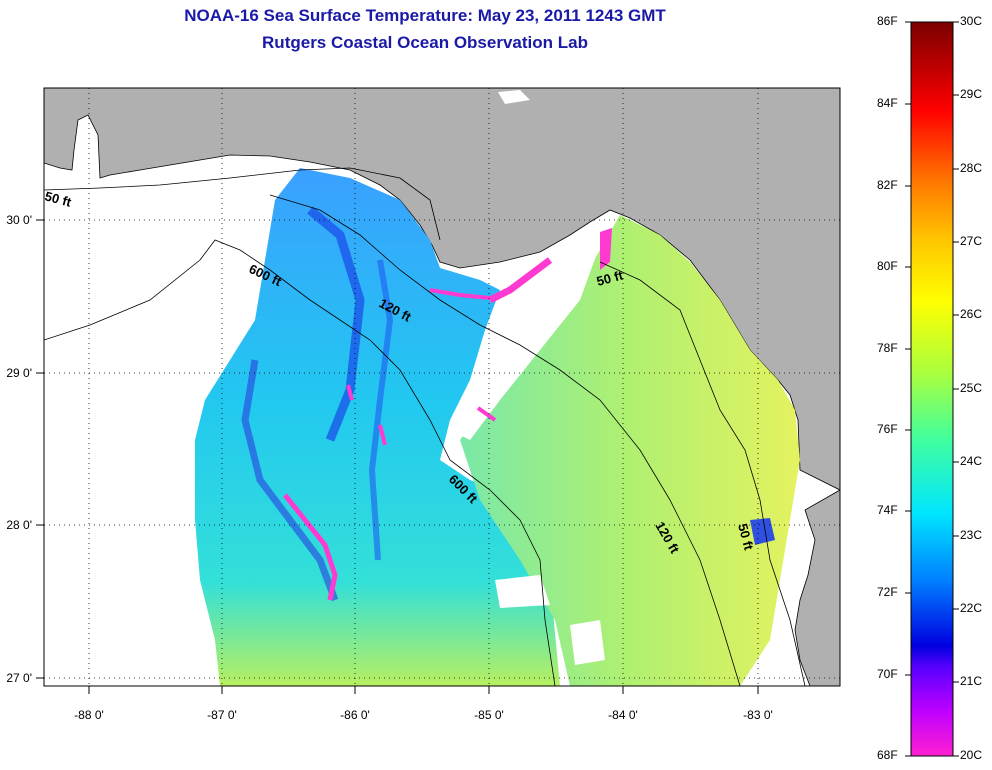  I want to click on lat-tick-label: 28 0', so click(19, 525).